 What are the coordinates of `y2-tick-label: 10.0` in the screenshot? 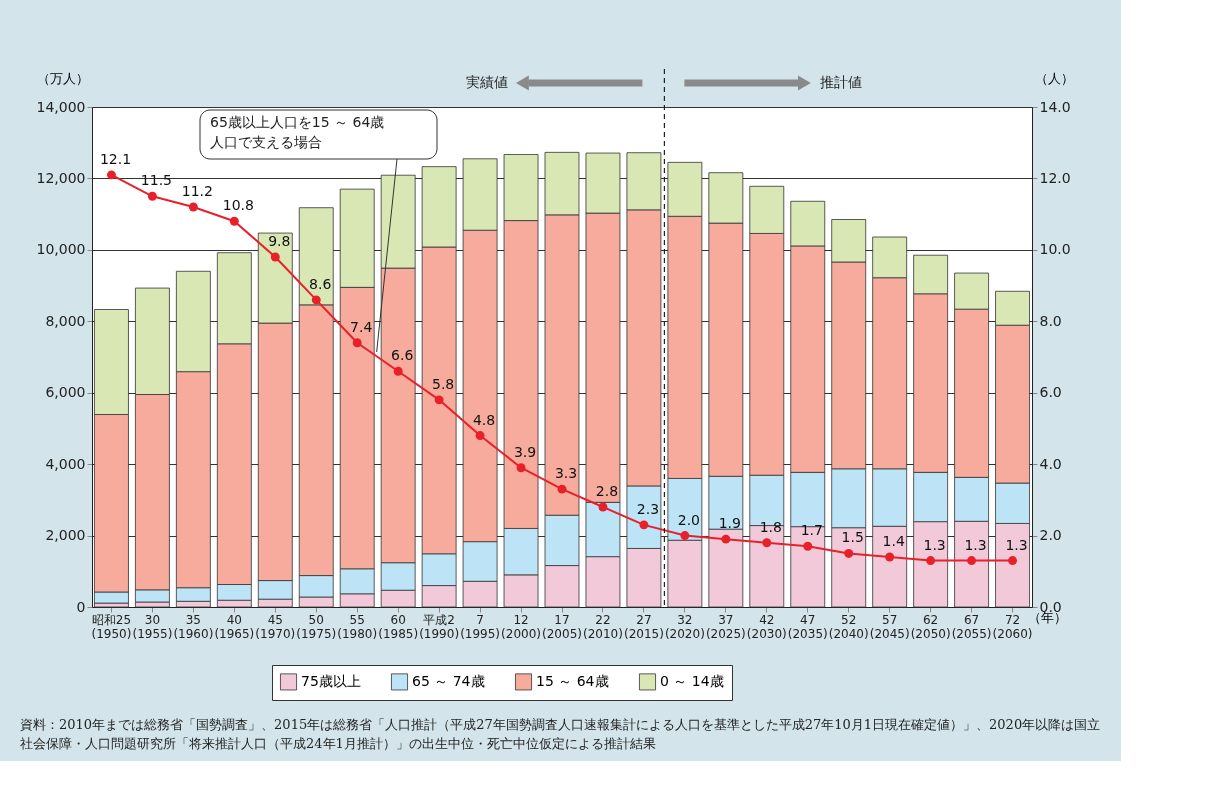 It's located at (1055, 249).